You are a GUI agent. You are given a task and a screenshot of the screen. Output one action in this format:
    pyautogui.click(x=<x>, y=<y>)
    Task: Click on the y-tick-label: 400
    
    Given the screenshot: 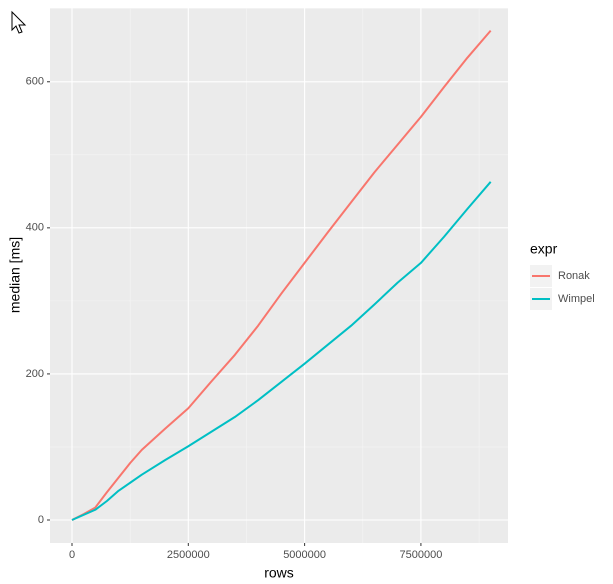 What is the action you would take?
    pyautogui.click(x=35, y=228)
    